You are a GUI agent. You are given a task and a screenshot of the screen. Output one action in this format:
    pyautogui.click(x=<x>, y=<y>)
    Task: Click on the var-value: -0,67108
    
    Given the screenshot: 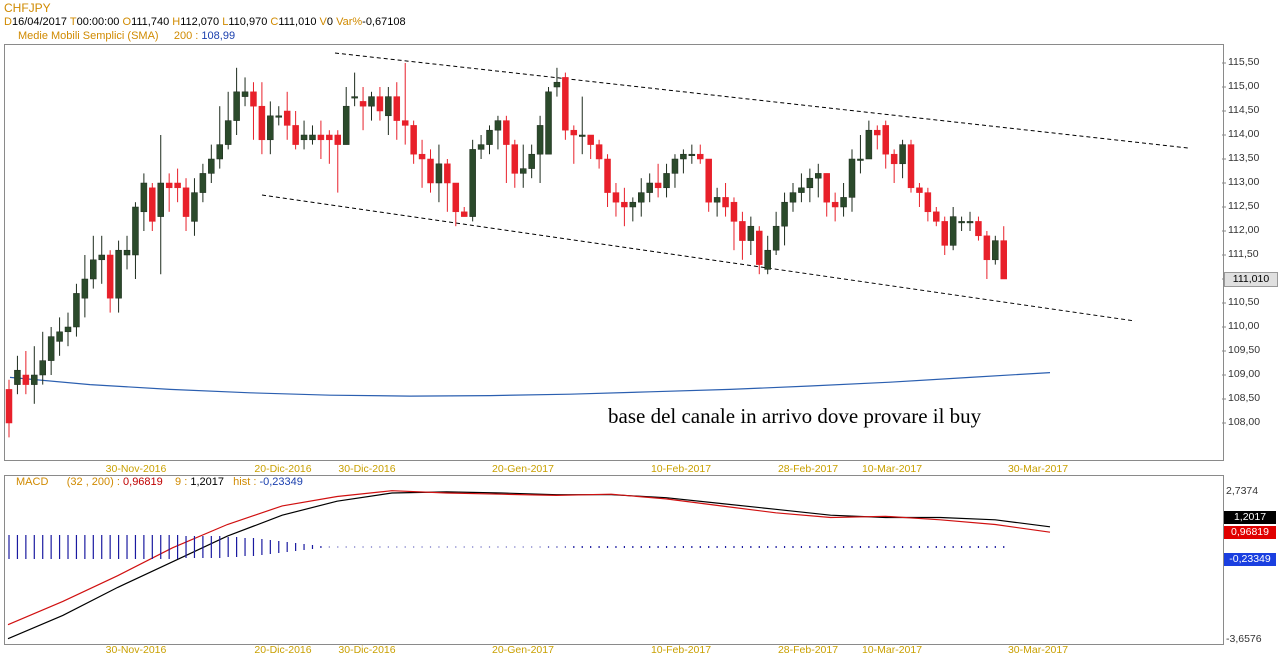 What is the action you would take?
    pyautogui.click(x=384, y=22)
    